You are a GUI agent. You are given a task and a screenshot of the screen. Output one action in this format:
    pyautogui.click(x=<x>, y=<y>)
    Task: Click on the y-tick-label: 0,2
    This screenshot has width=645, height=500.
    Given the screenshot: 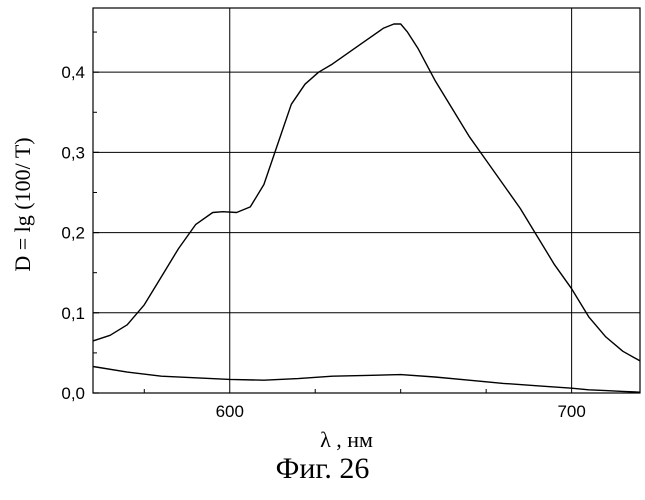 What is the action you would take?
    pyautogui.click(x=73, y=233)
    